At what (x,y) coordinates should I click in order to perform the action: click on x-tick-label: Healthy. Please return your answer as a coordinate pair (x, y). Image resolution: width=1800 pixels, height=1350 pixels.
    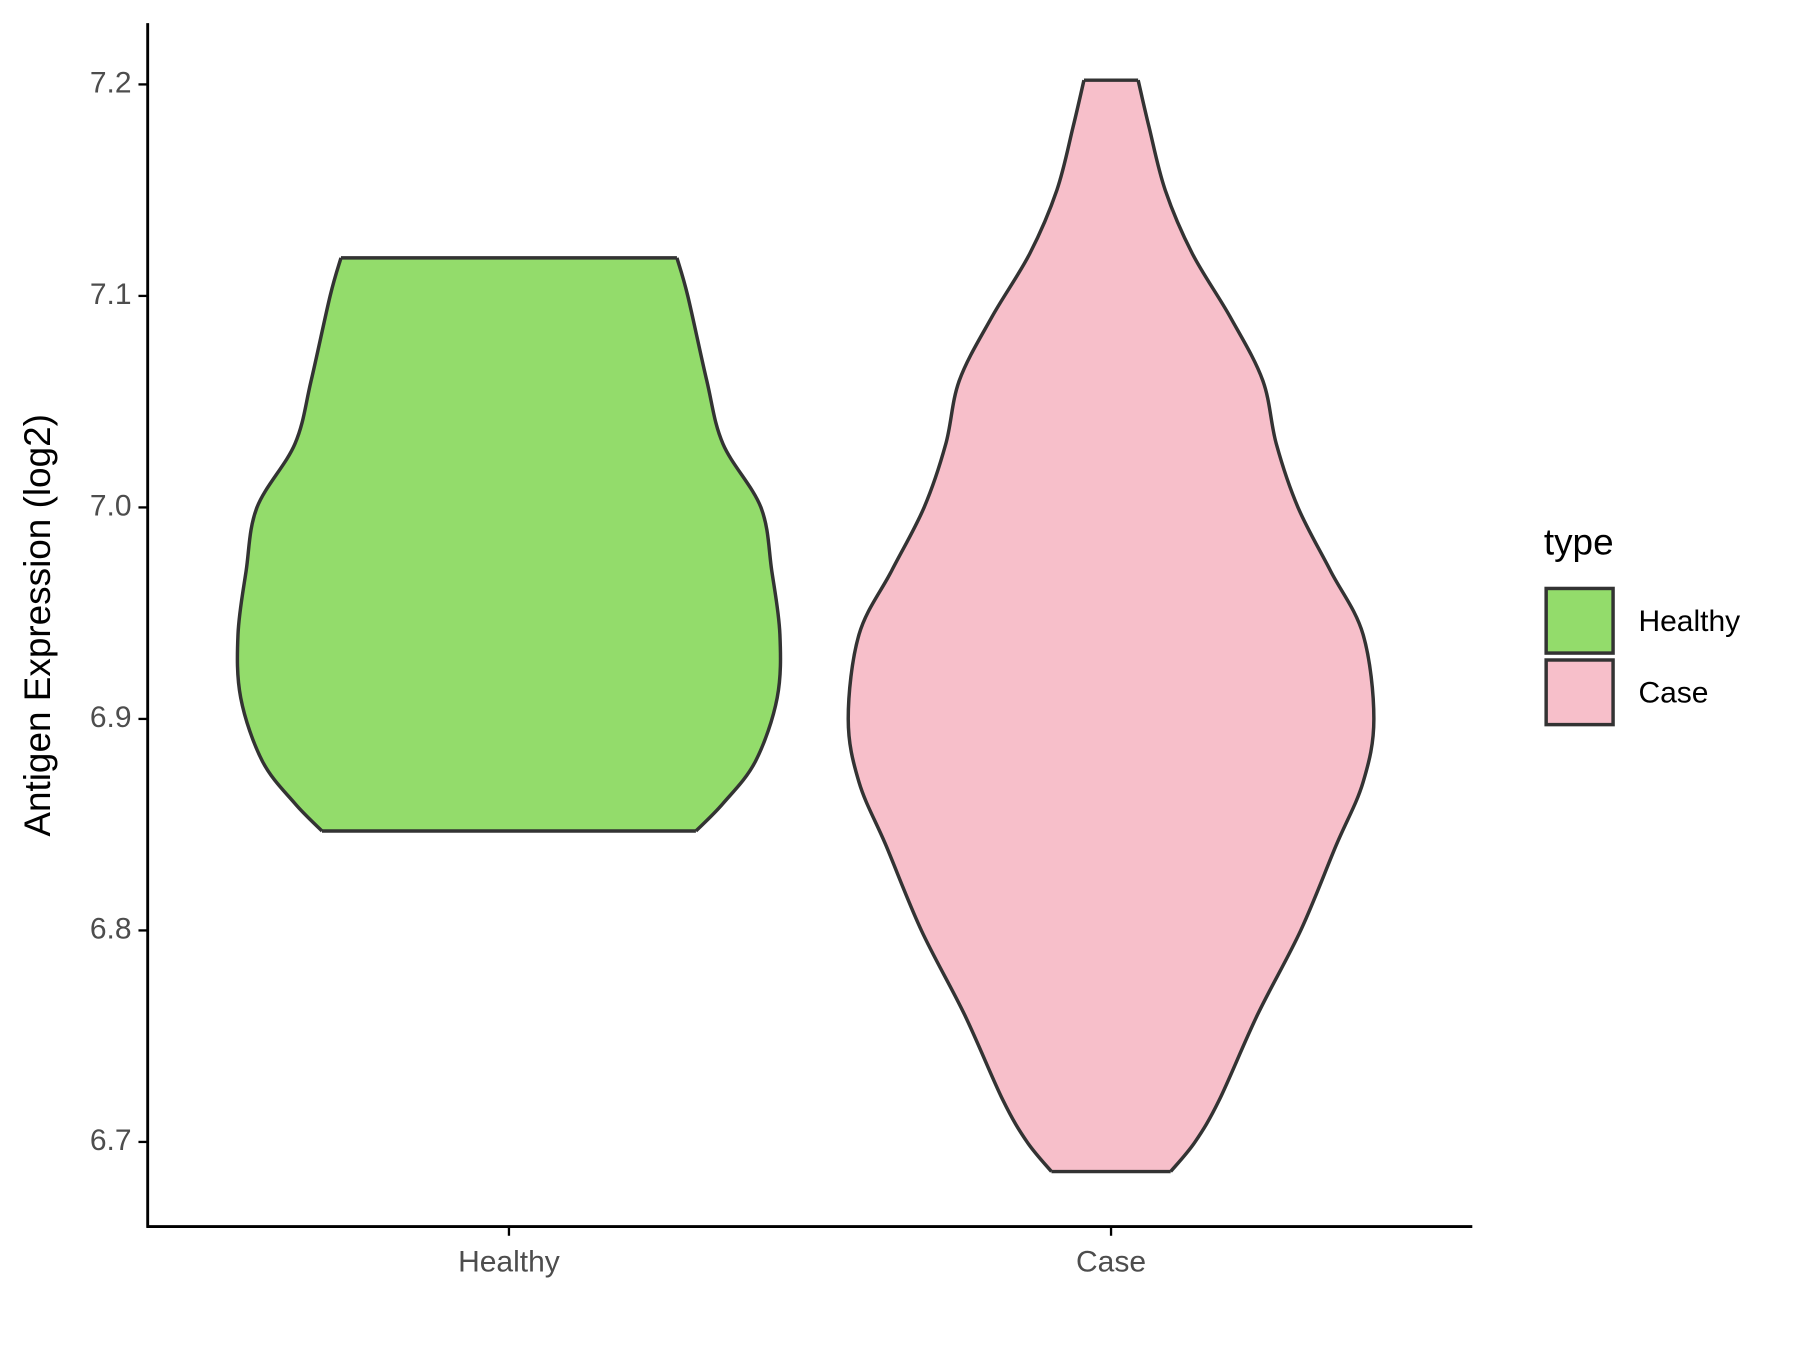
    Looking at the image, I should click on (509, 1261).